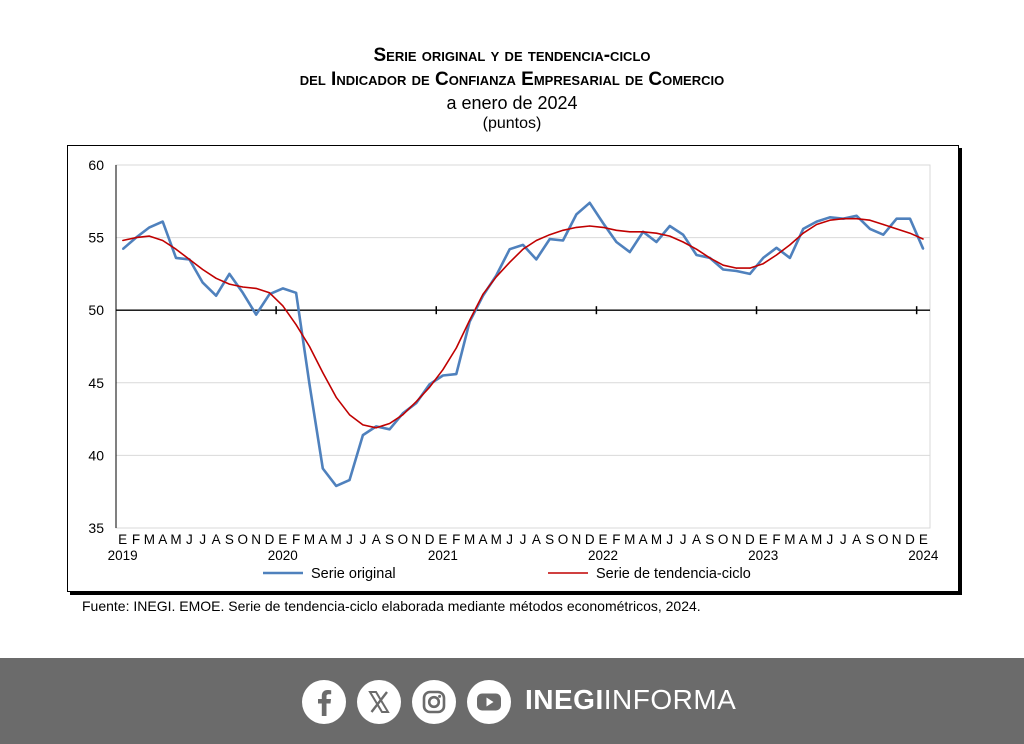 This screenshot has width=1024, height=744. Describe the element at coordinates (512, 701) in the screenshot. I see `footer-bar: INEGIINFORMA` at that location.